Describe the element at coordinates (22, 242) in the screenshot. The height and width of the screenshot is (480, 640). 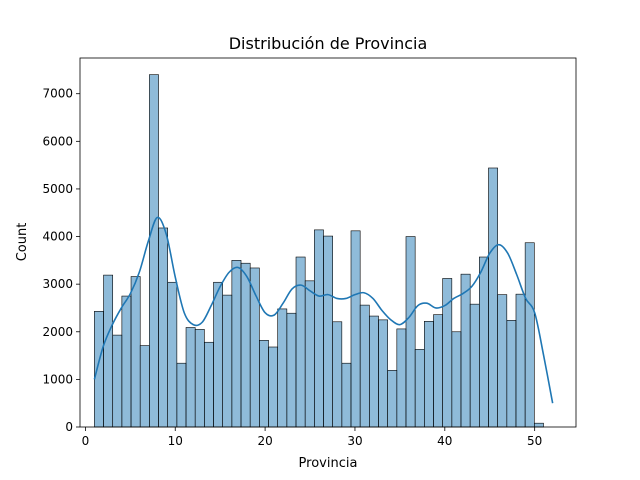
I see `y-axis-label: Count` at that location.